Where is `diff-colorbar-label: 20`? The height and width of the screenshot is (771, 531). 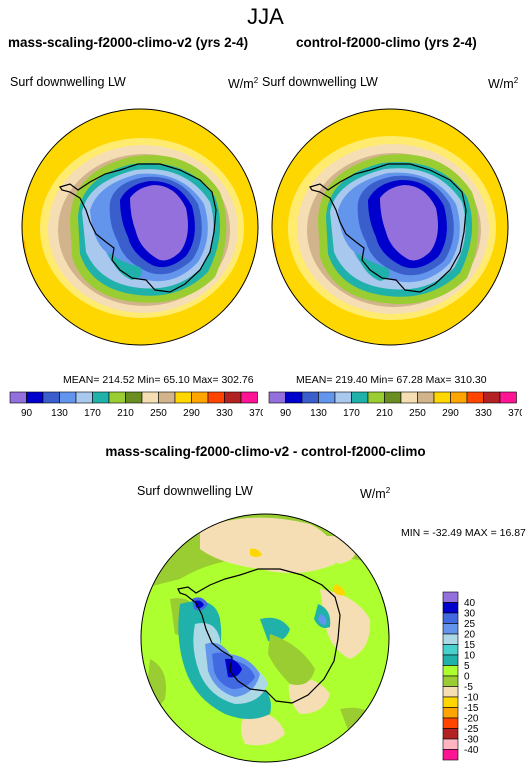
diff-colorbar-label: 20 is located at coordinates (470, 635).